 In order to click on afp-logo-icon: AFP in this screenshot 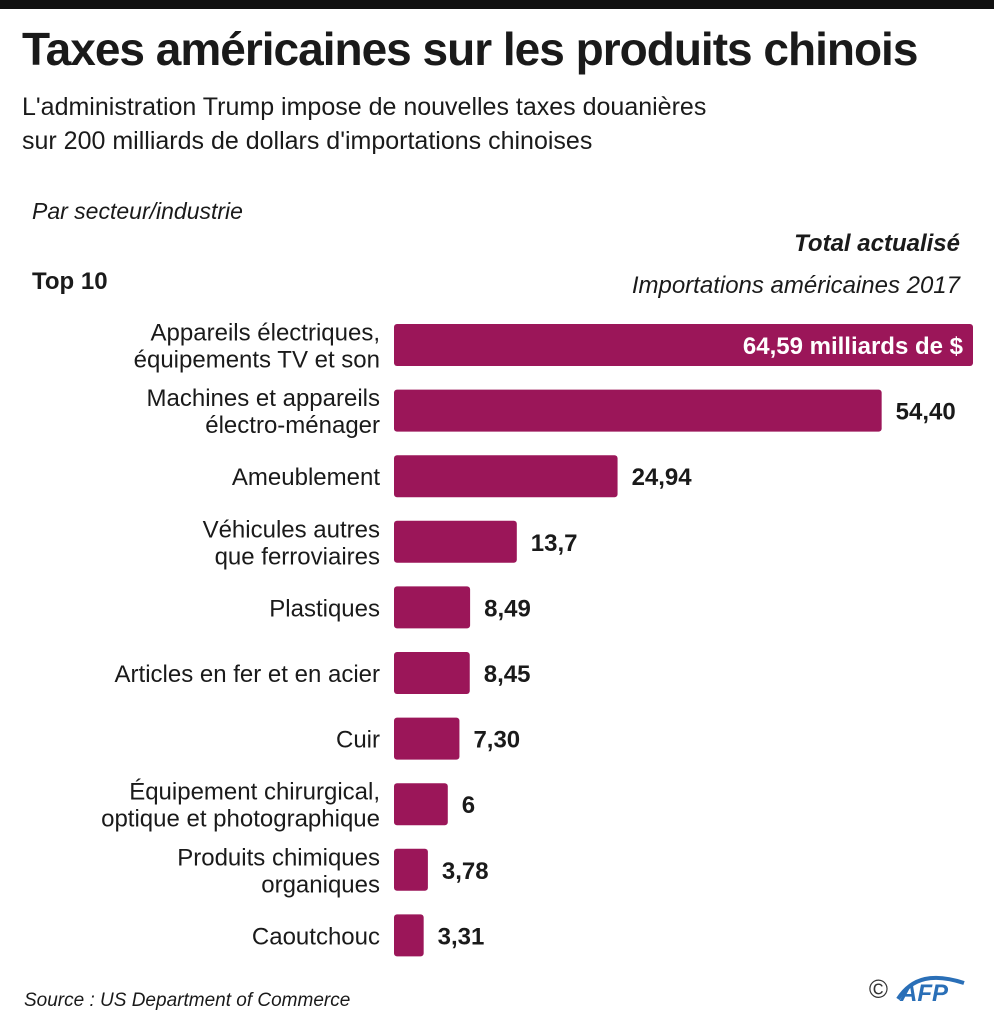, I will do `click(930, 990)`.